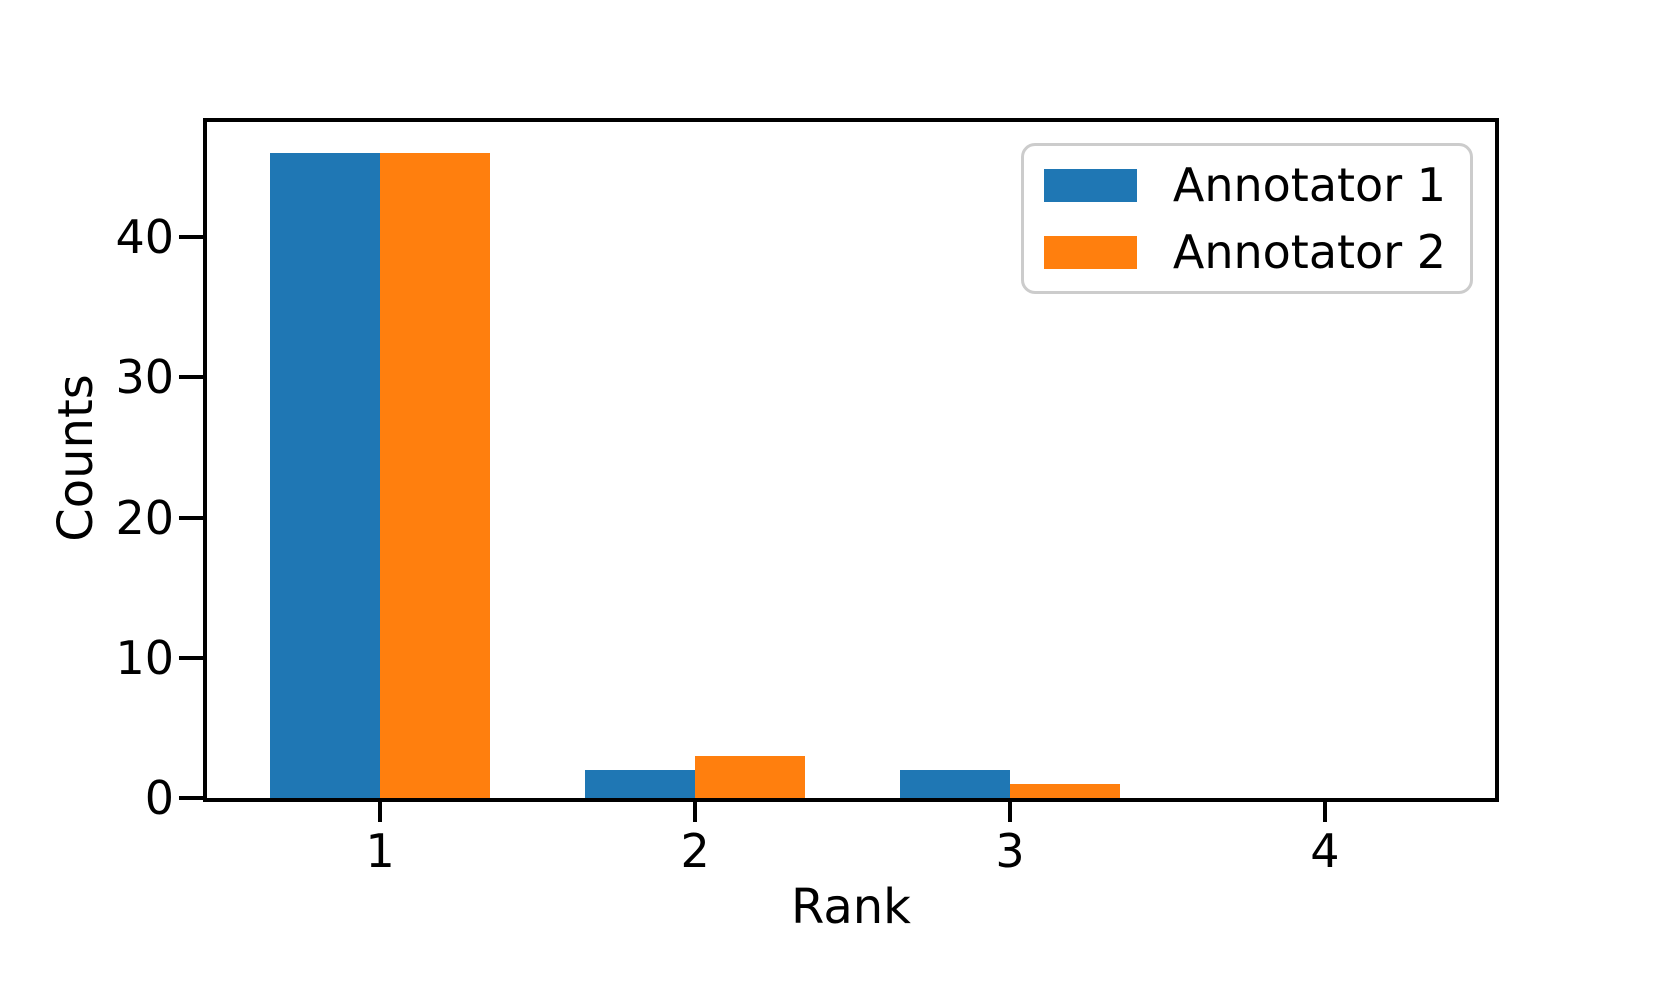 The height and width of the screenshot is (997, 1661). I want to click on legend-label-series1: Annotator 1, so click(1309, 185).